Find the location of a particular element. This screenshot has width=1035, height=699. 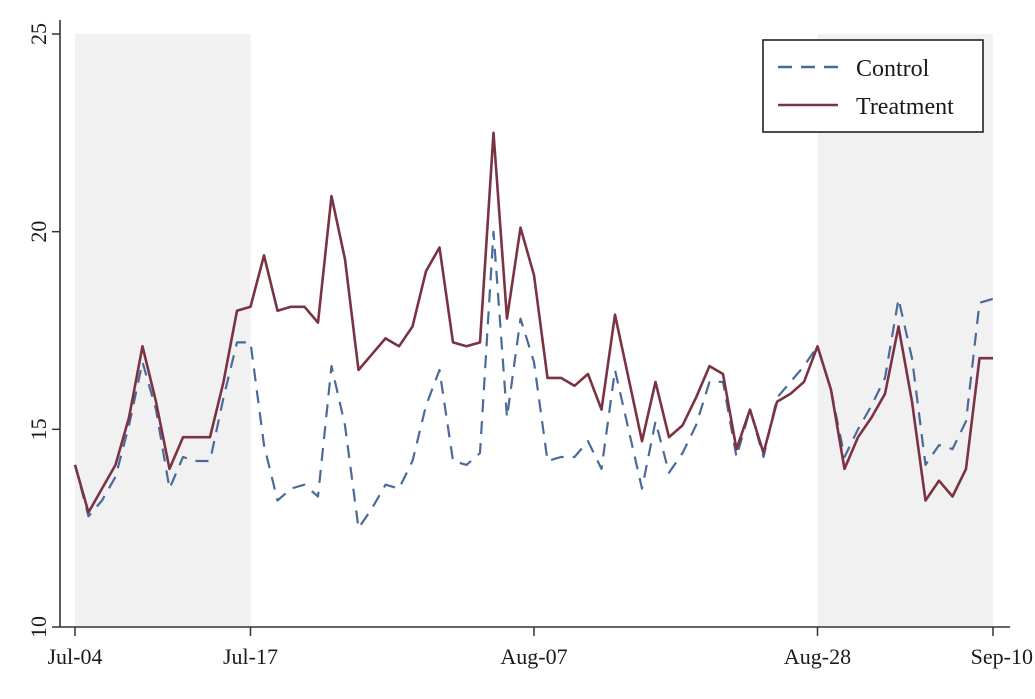

legend-box is located at coordinates (873, 86).